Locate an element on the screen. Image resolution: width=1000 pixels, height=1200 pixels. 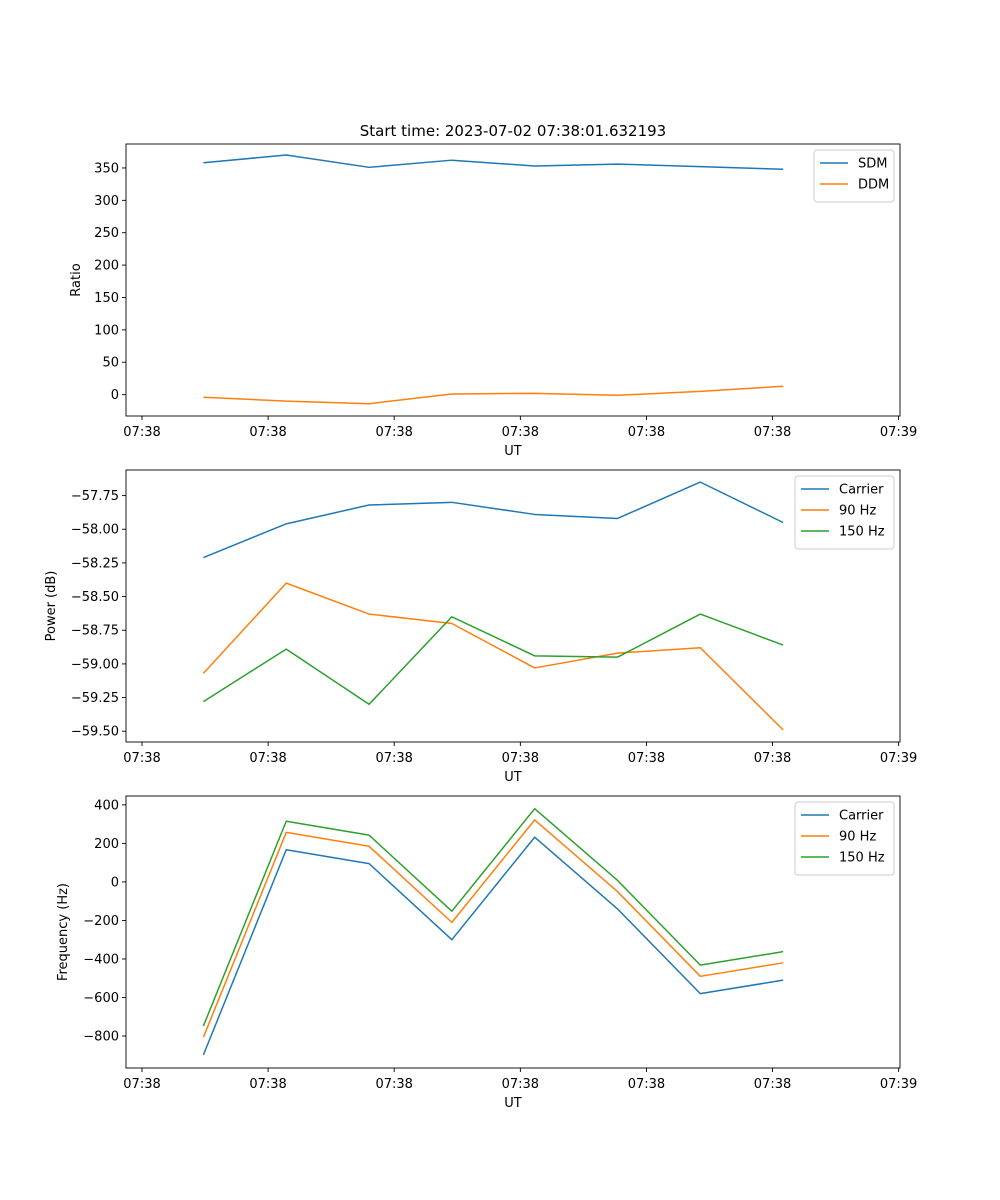
y-tick-label: −58.25 is located at coordinates (95, 563).